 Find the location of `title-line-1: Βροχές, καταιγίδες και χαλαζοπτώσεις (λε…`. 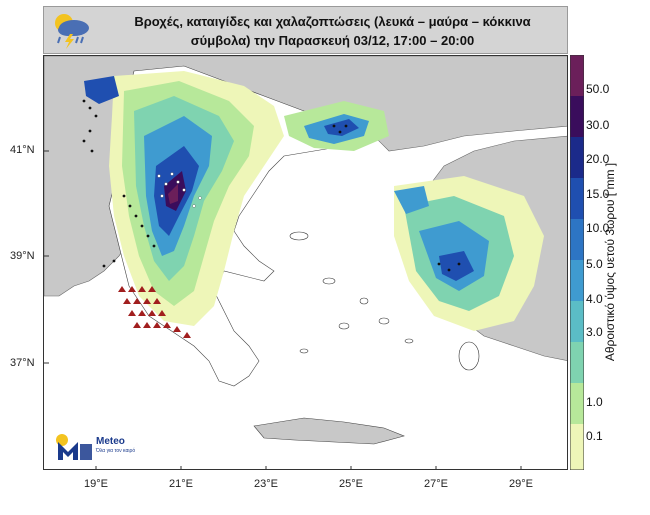

title-line-1: Βροχές, καταιγίδες και χαλαζοπτώσεις (λε… is located at coordinates (332, 21).